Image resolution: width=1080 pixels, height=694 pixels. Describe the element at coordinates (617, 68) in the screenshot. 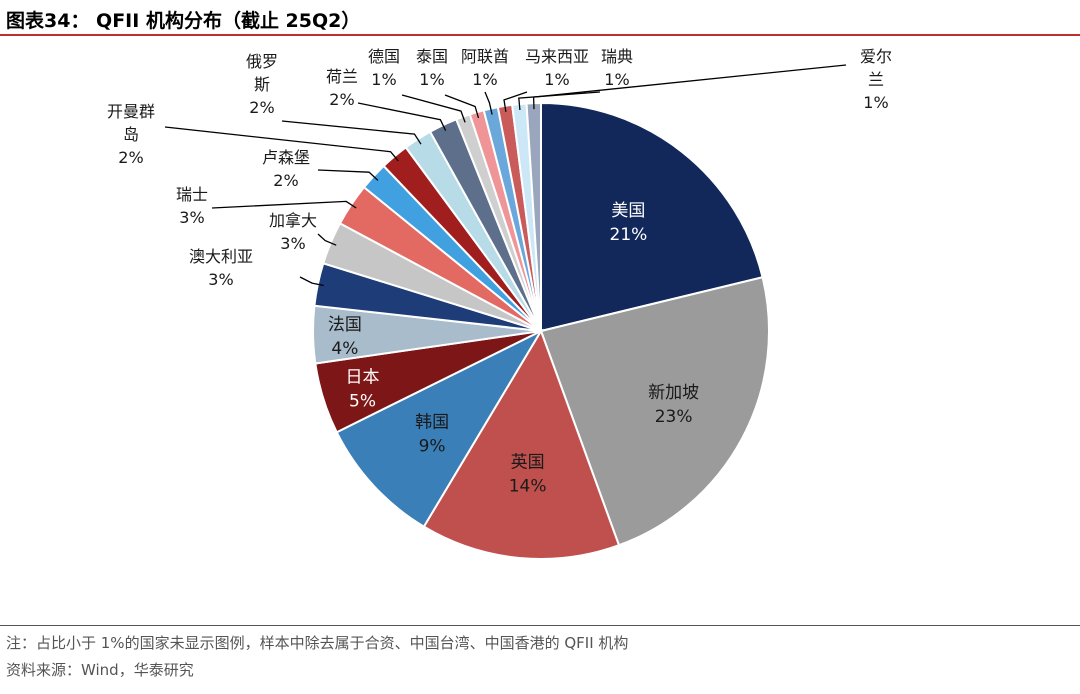

I see `slice-label-瑞典: 瑞典 1%` at that location.